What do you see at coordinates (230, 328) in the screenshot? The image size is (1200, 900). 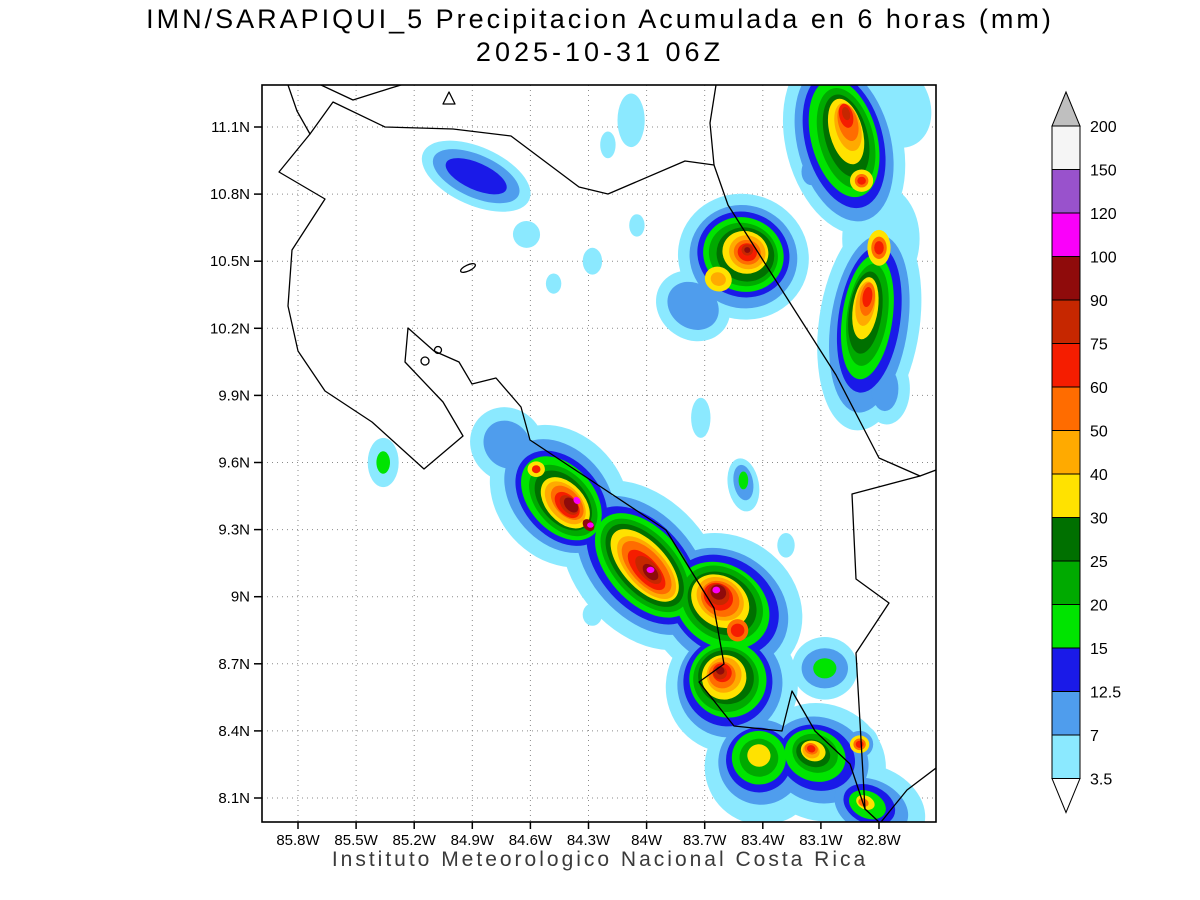 I see `y-tick-label: 10.2N` at bounding box center [230, 328].